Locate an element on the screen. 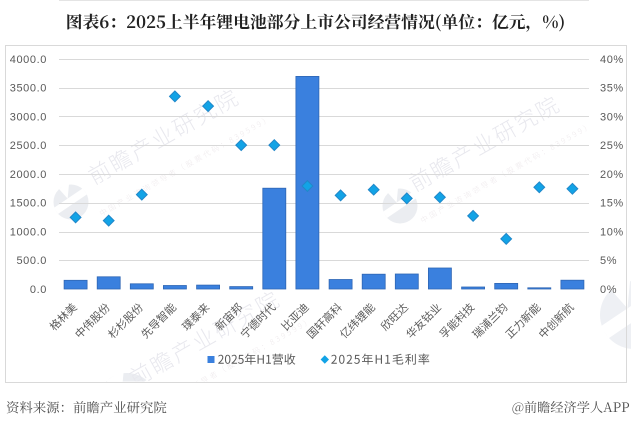  svg-text: 20% is located at coordinates (612, 175).